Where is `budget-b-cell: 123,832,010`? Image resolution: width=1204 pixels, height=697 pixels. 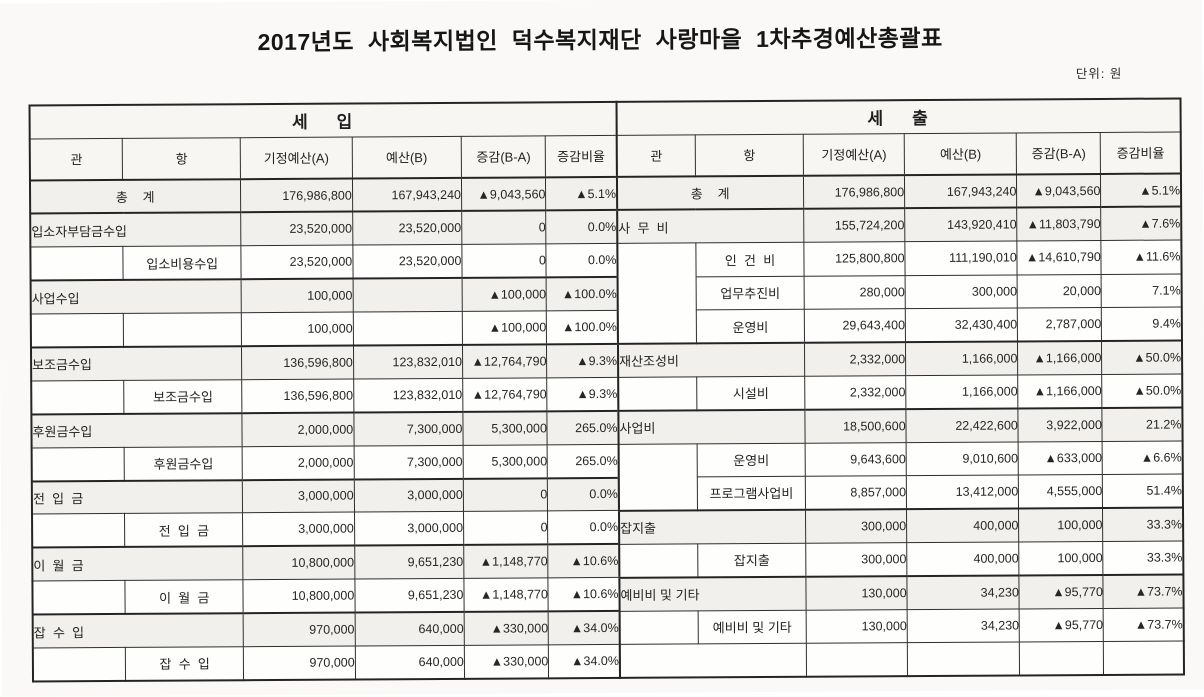 budget-b-cell: 123,832,010 is located at coordinates (408, 395).